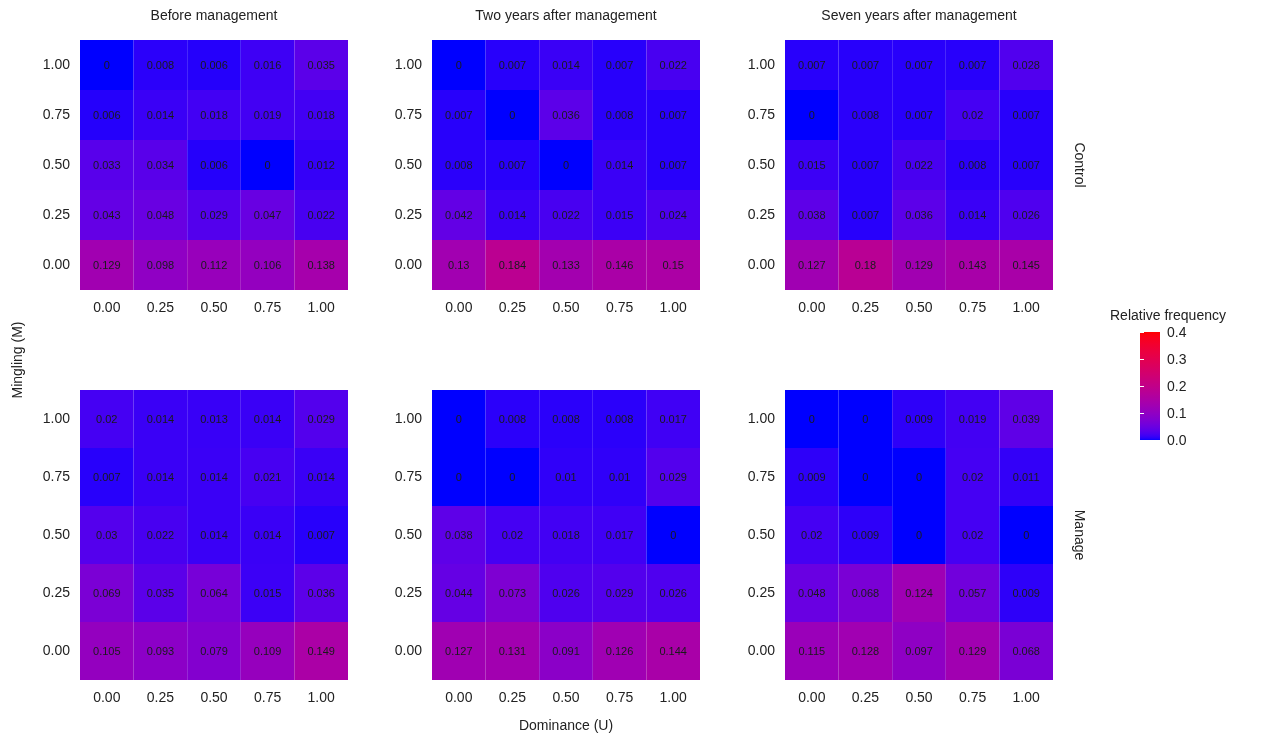 This screenshot has width=1265, height=735. I want to click on chart-title: Two years after management, so click(566, 15).